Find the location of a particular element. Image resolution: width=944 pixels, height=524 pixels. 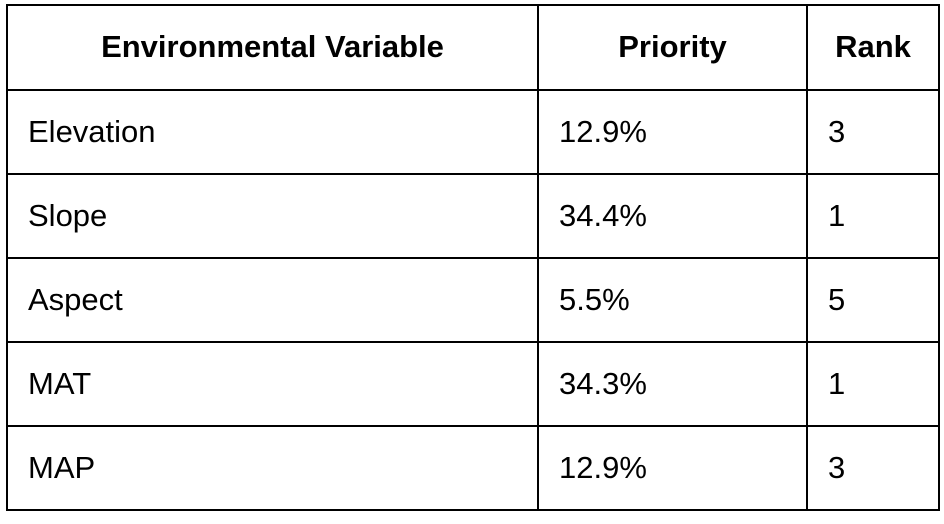

variable-cell: Slope is located at coordinates (272, 216).